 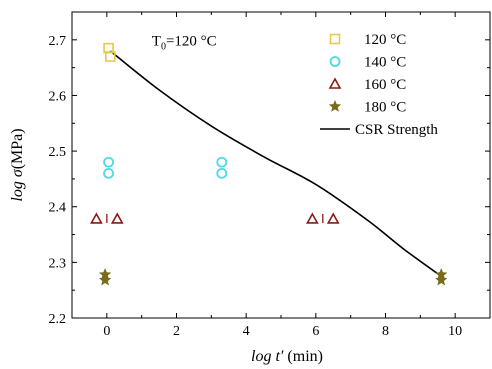 I want to click on legend-label-120c: 120 °C, so click(x=385, y=40).